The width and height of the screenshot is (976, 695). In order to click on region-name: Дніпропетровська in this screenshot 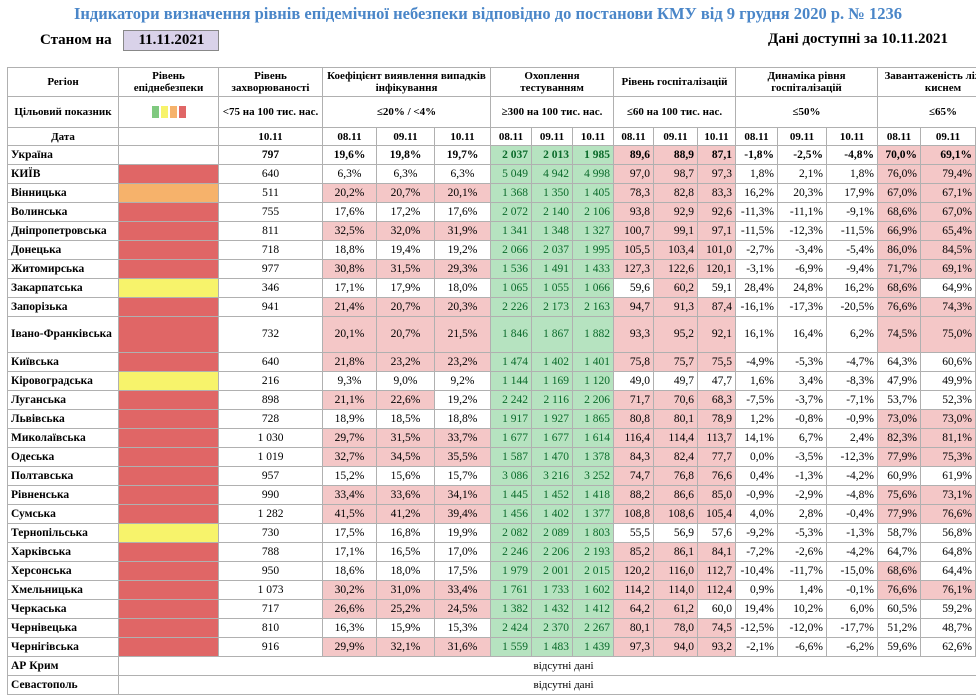, I will do `click(63, 231)`.